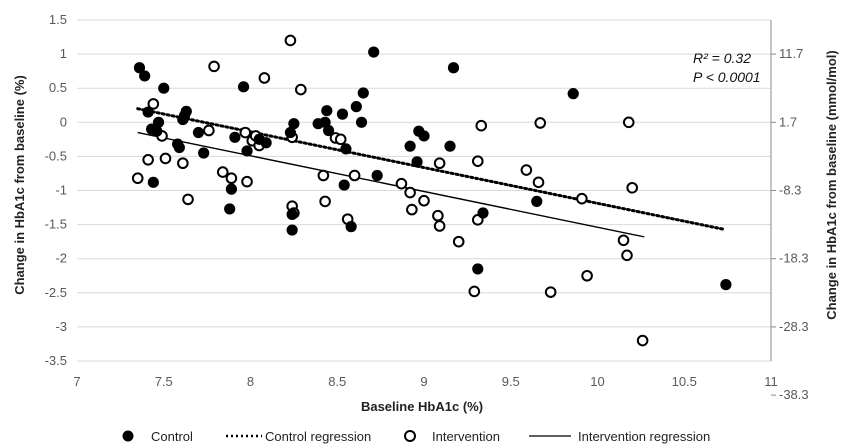 The image size is (846, 444). I want to click on y2-tick-label: -38.3, so click(794, 394).